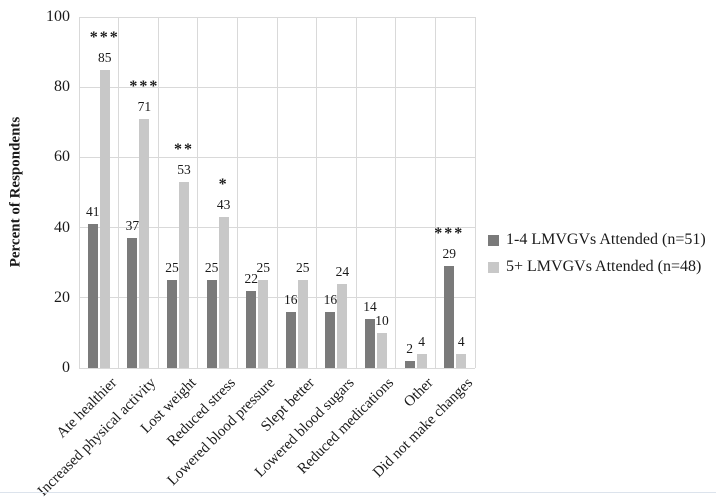  What do you see at coordinates (93, 211) in the screenshot?
I see `bar-value-label: 41` at bounding box center [93, 211].